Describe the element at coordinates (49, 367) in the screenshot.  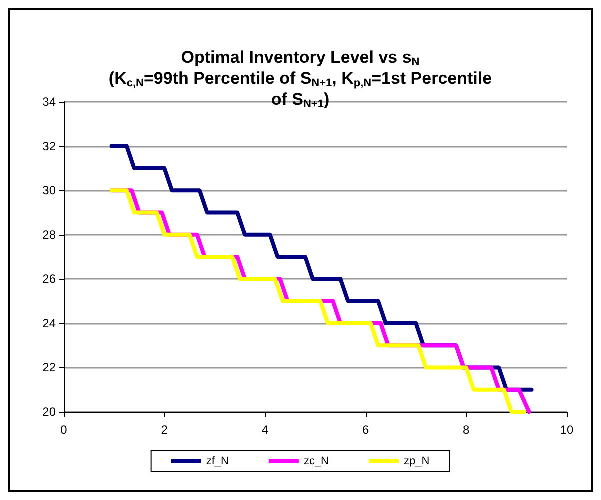
I see `y-tick-label: 22` at that location.